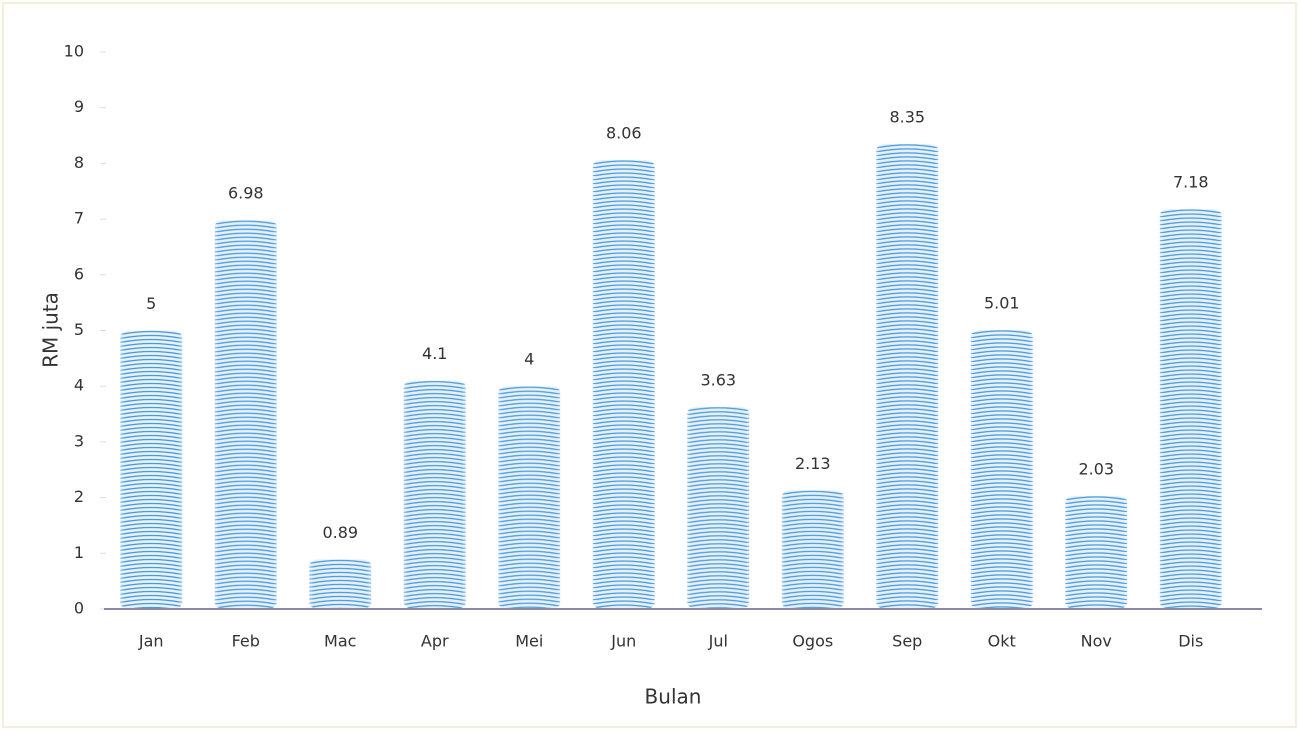 Image resolution: width=1299 pixels, height=730 pixels. I want to click on y-tick-label: 6, so click(79, 273).